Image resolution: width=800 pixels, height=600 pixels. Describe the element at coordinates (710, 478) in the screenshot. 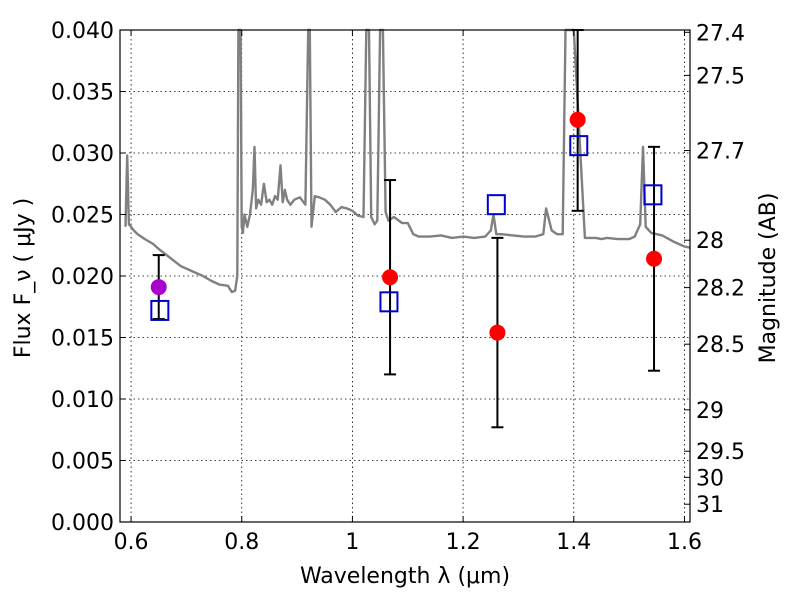

I see `y2-tick-label: 30` at that location.